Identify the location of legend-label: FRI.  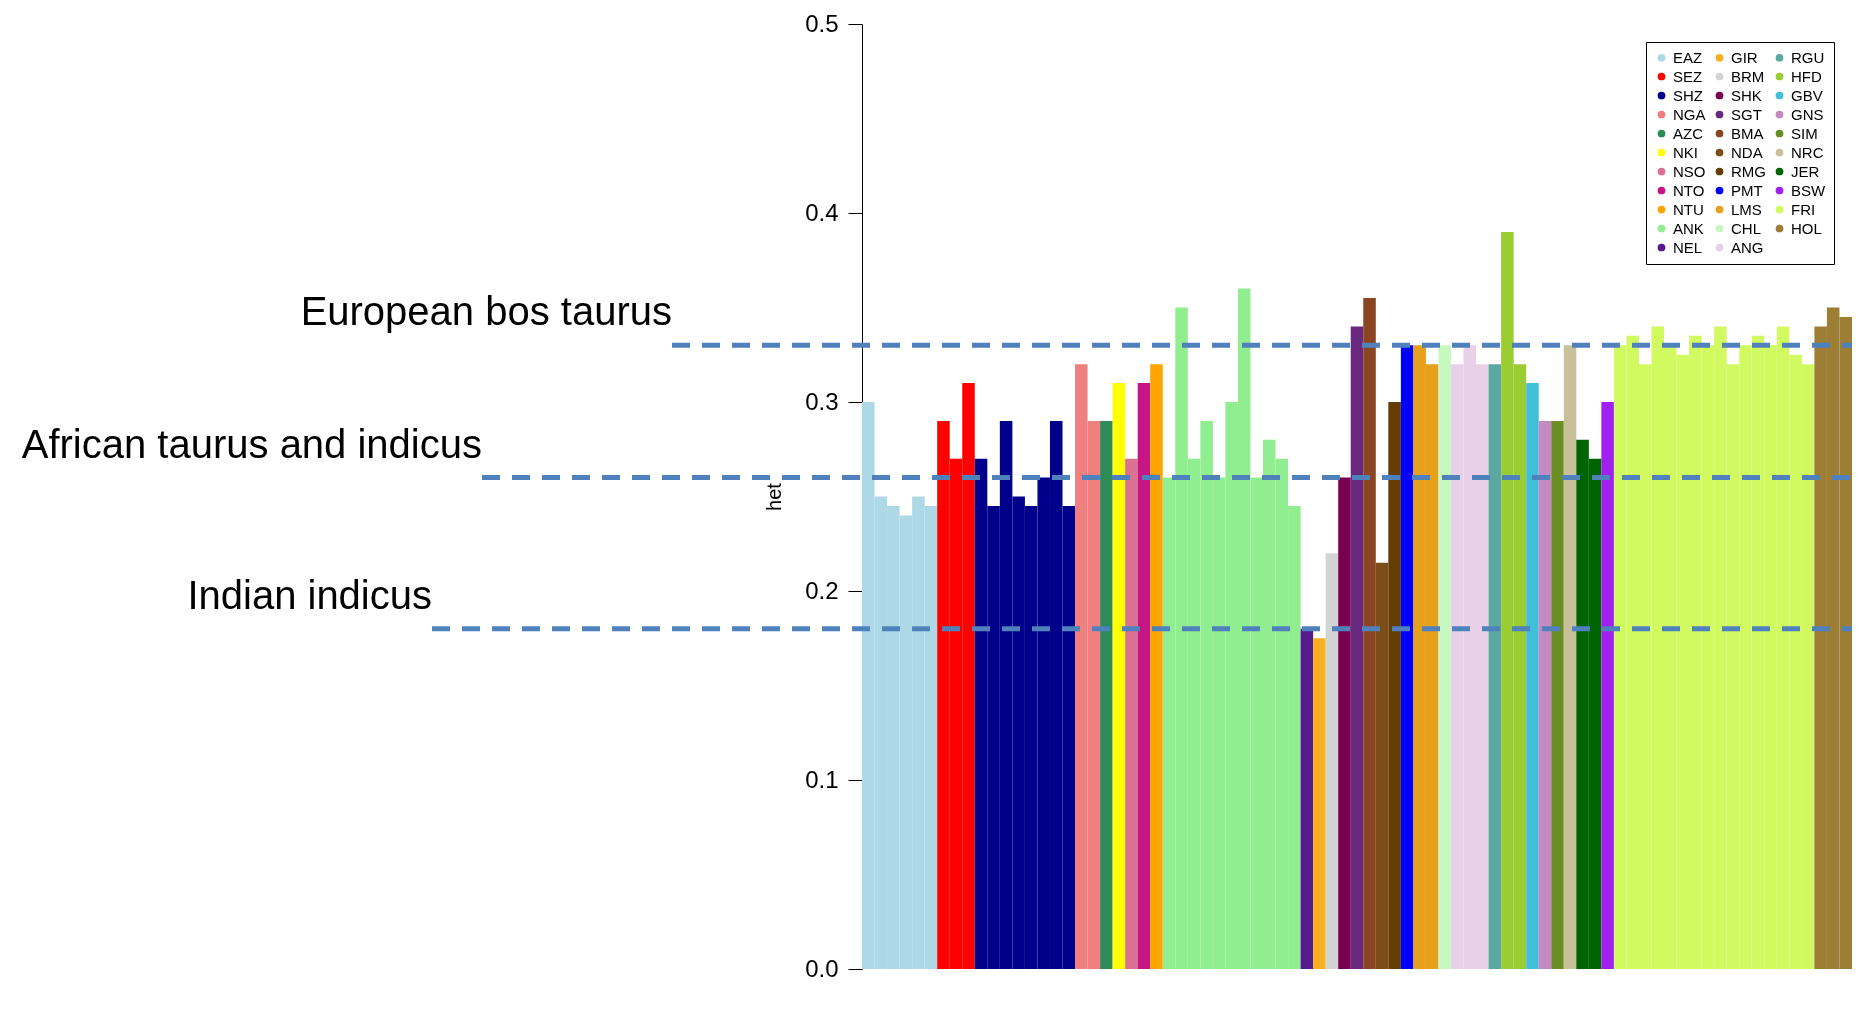
(1803, 209).